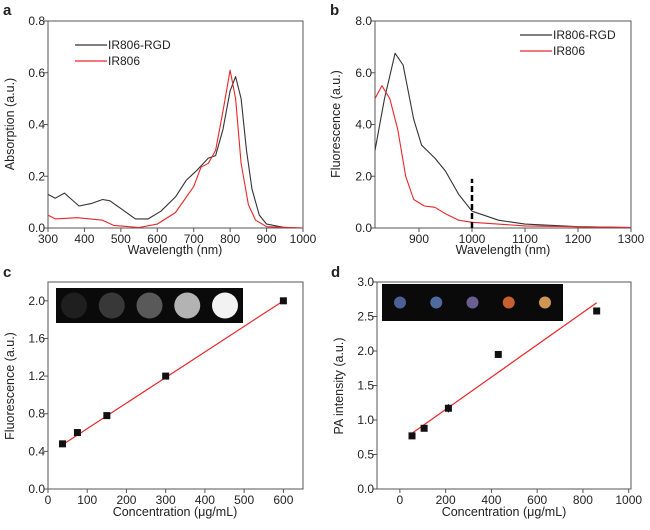 This screenshot has width=650, height=530. Describe the element at coordinates (365, 420) in the screenshot. I see `y-tick-label: 1.0` at that location.